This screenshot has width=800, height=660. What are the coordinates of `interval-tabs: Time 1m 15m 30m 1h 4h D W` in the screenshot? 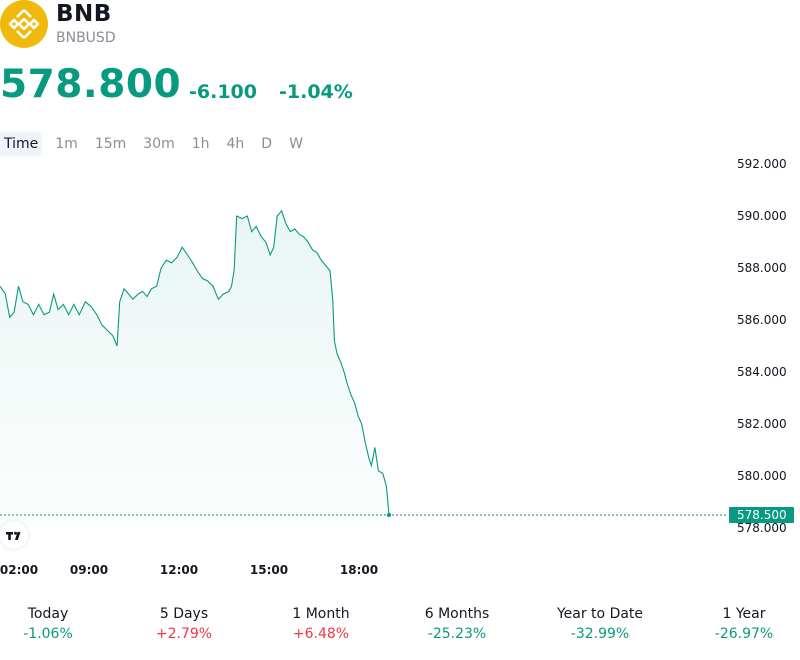 It's located at (158, 144).